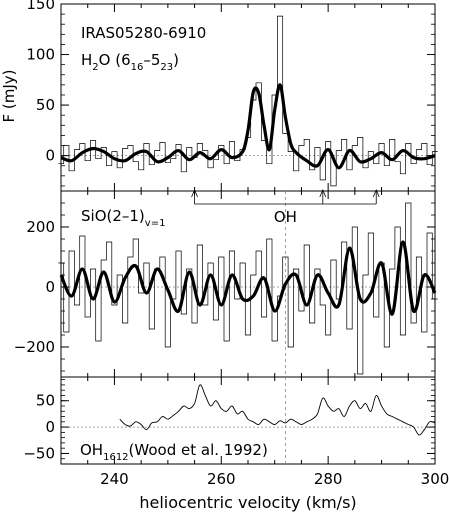 This screenshot has width=449, height=514. What do you see at coordinates (143, 33) in the screenshot?
I see `panel-top-title-source: IRAS05280-6910` at bounding box center [143, 33].